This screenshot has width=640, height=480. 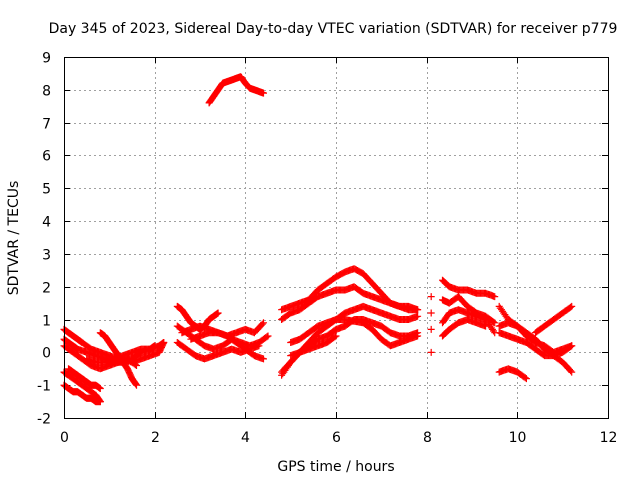 What do you see at coordinates (46, 256) in the screenshot?
I see `y-tick-label: 3` at bounding box center [46, 256].